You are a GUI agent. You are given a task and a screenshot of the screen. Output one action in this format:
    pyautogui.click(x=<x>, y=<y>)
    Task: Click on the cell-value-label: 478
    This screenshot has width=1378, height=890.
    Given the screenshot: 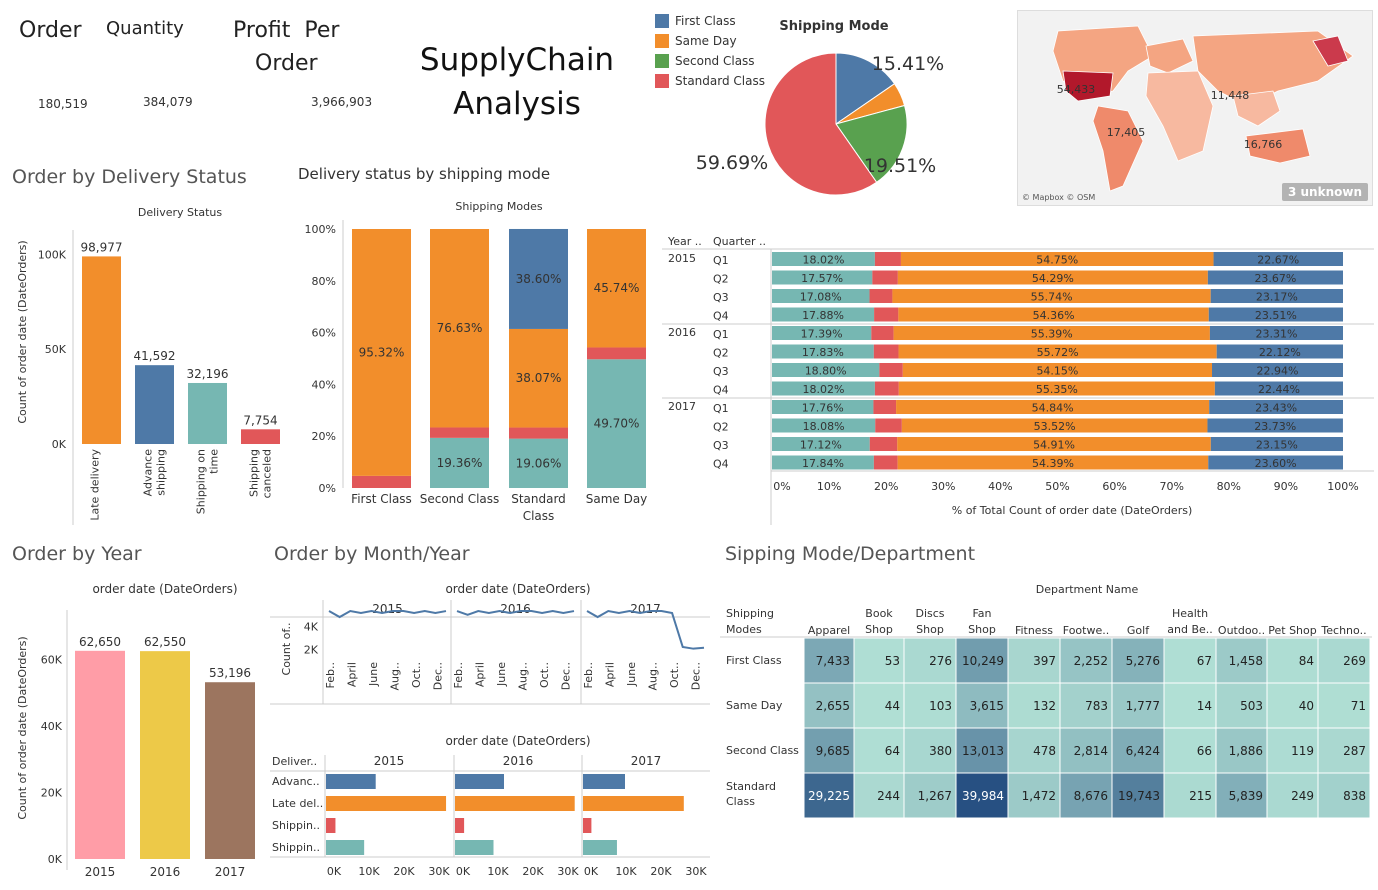 What is the action you would take?
    pyautogui.click(x=1044, y=751)
    